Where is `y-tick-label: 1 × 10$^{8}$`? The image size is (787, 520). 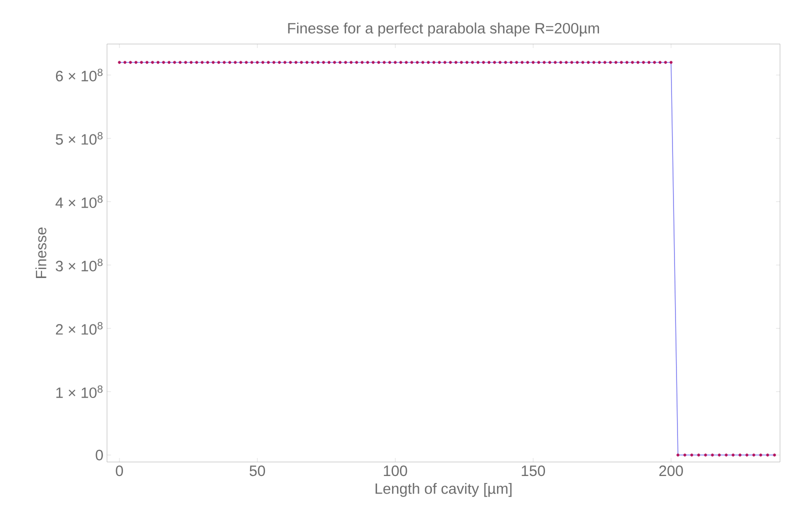 y-tick-label: 1 × 10$^{8}$ is located at coordinates (79, 391).